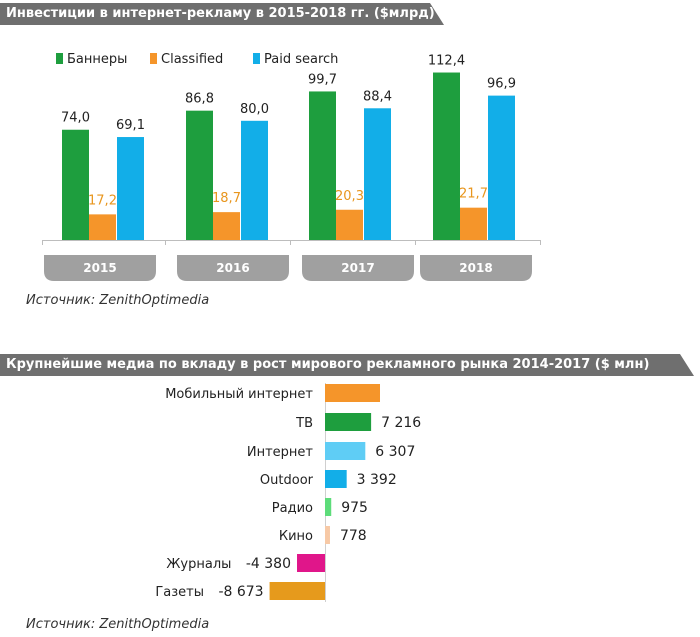  What do you see at coordinates (501, 84) in the screenshot?
I see `data-label-2018-3: 96,9` at bounding box center [501, 84].